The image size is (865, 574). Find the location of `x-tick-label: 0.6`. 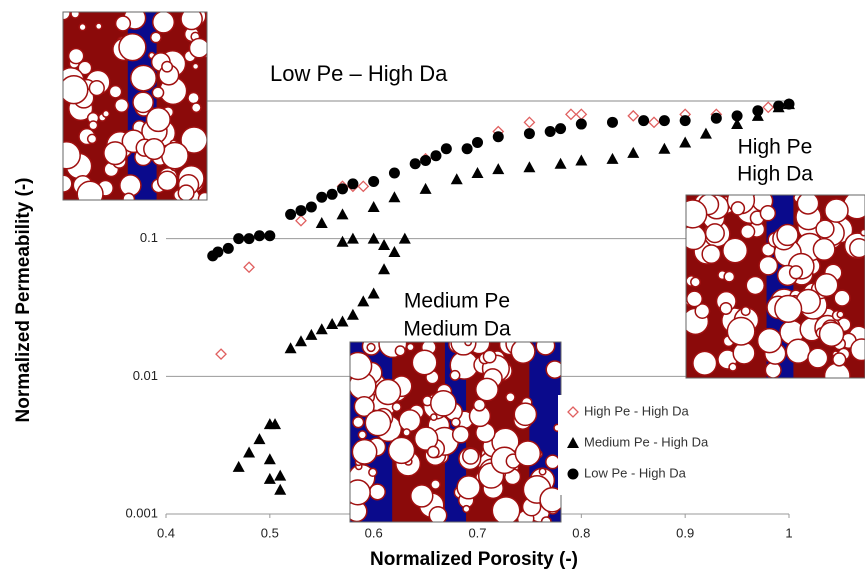

x-tick-label: 0.6 is located at coordinates (374, 532).